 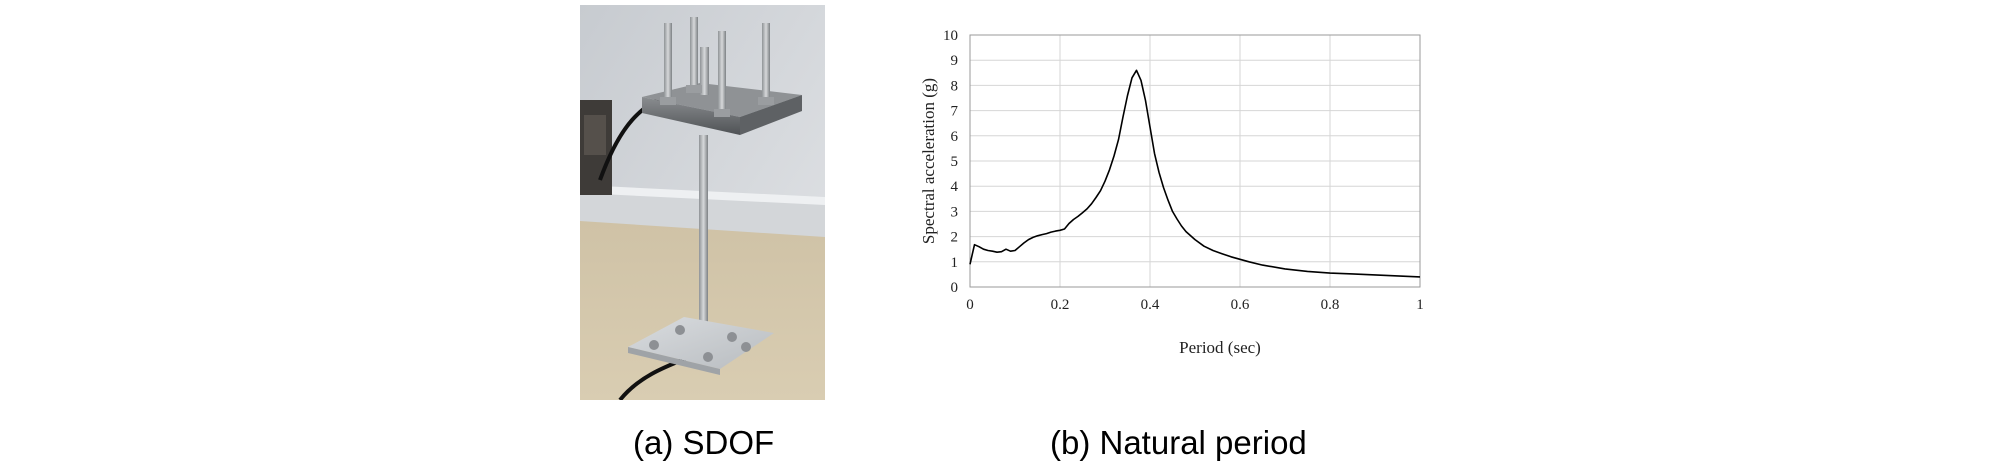 What do you see at coordinates (1150, 305) in the screenshot?
I see `x-tick-label: 0.4` at bounding box center [1150, 305].